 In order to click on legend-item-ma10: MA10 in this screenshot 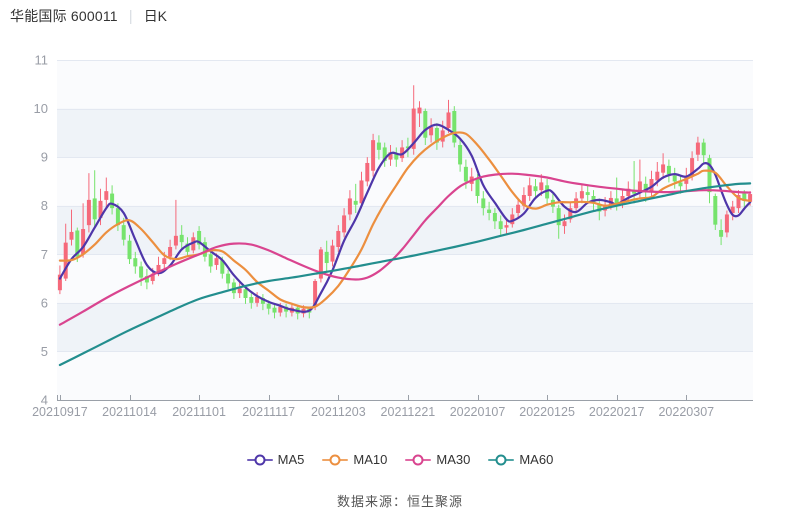, I will do `click(354, 459)`.